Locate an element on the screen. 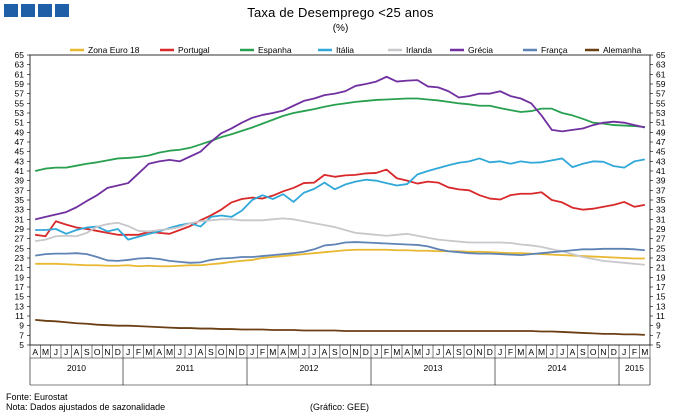  y-tick-label-right: 11 is located at coordinates (660, 316).